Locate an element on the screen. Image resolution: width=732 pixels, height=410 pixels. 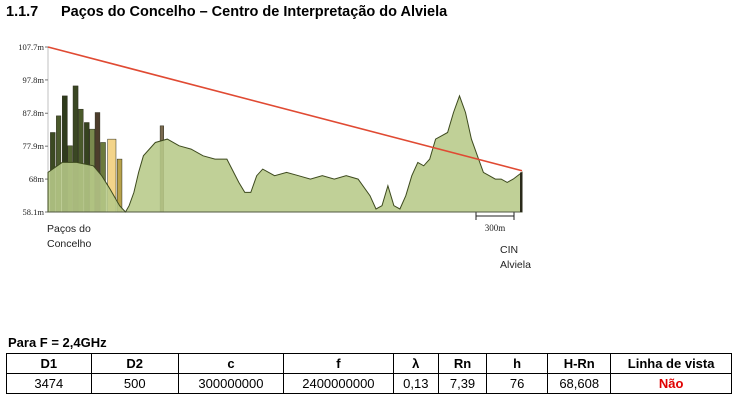
y-tick-label: 68m is located at coordinates (37, 179).